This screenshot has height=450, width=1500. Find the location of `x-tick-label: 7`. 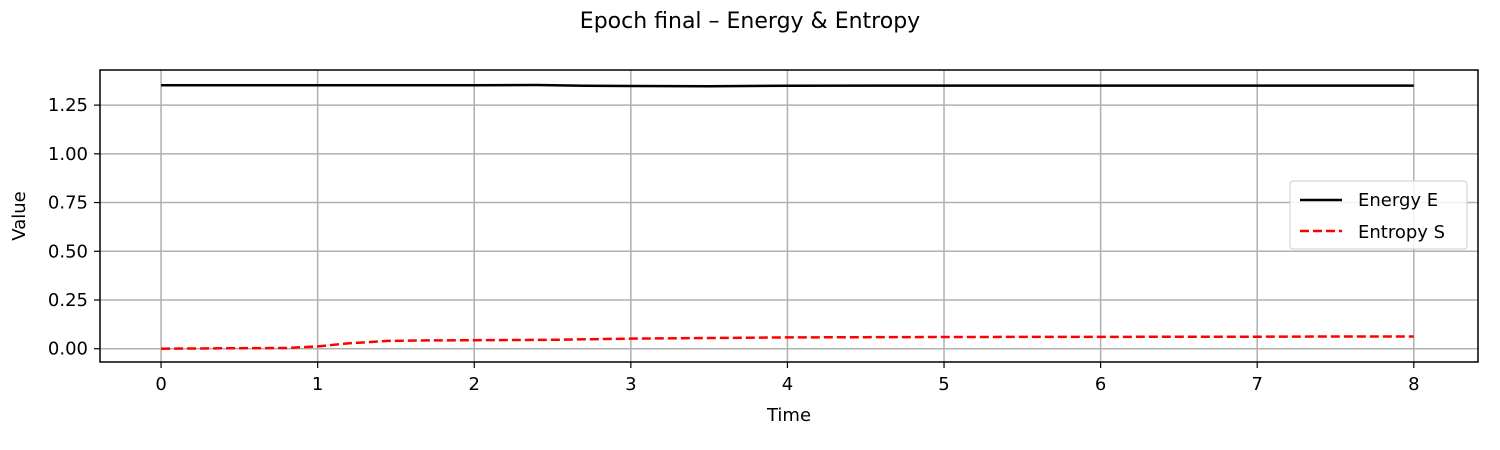

x-tick-label: 7 is located at coordinates (1256, 384).